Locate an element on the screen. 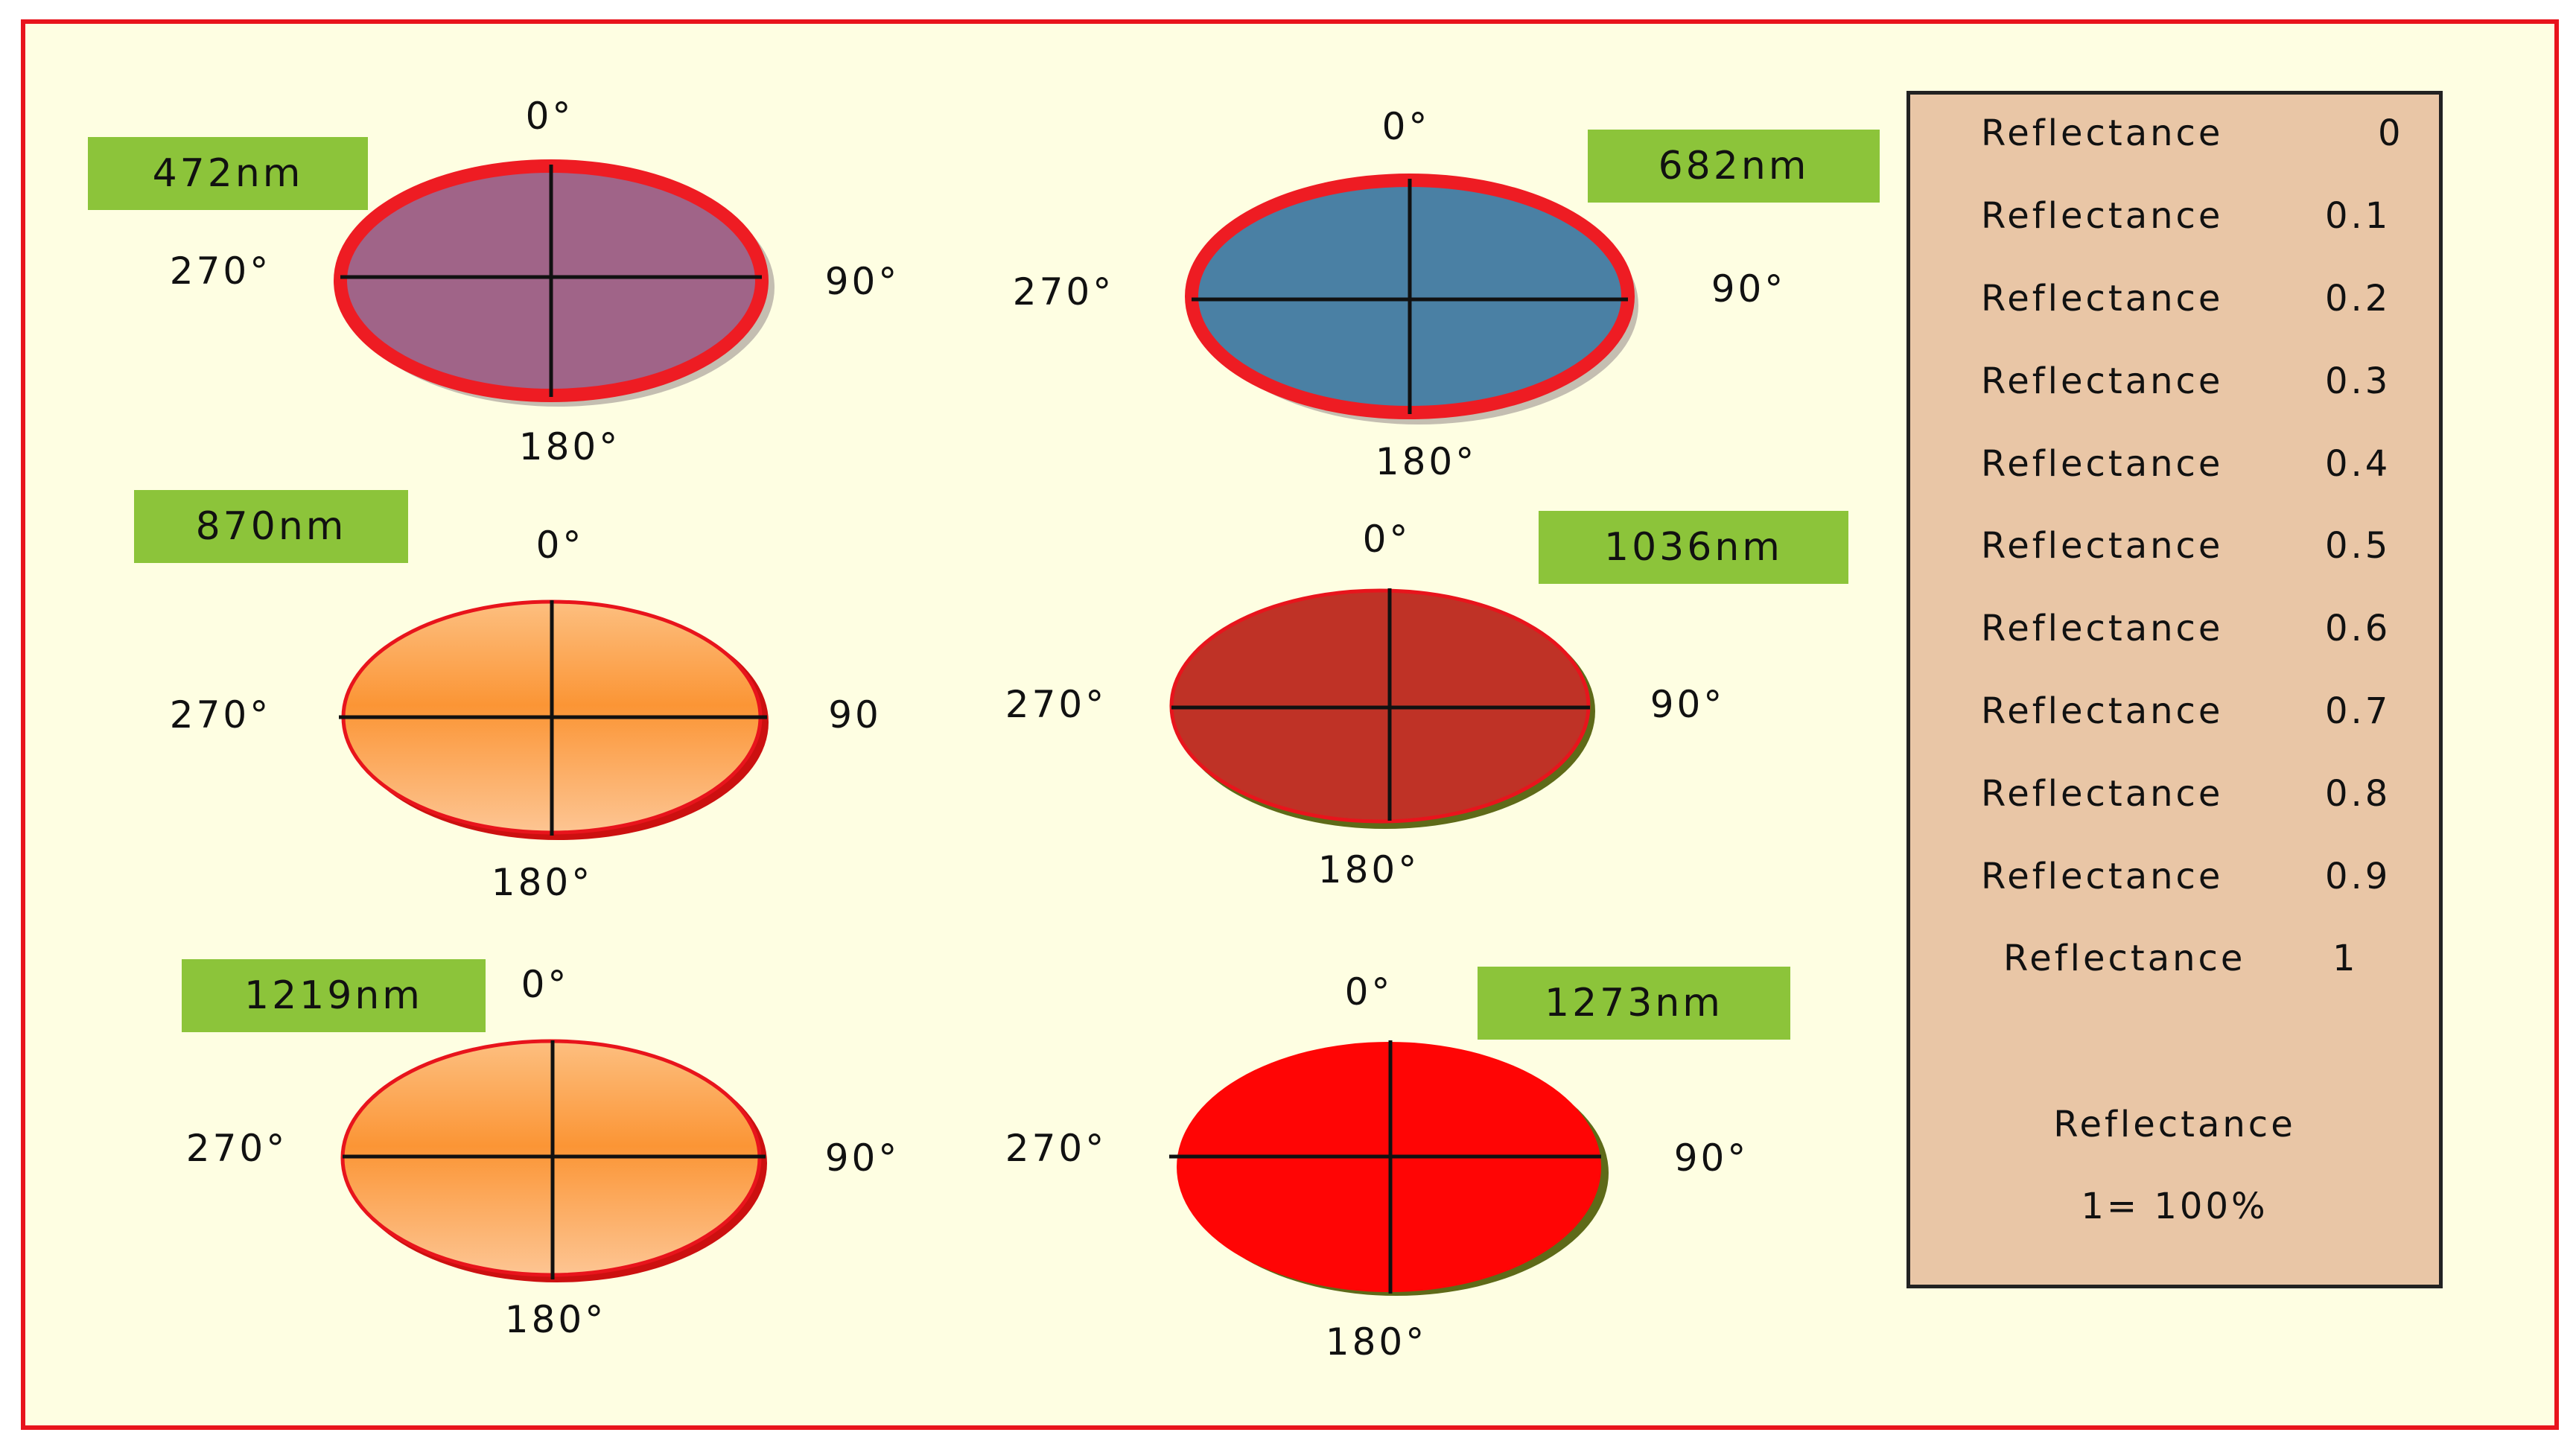 The image size is (2576, 1444). wavelength-label: 870nm is located at coordinates (271, 526).